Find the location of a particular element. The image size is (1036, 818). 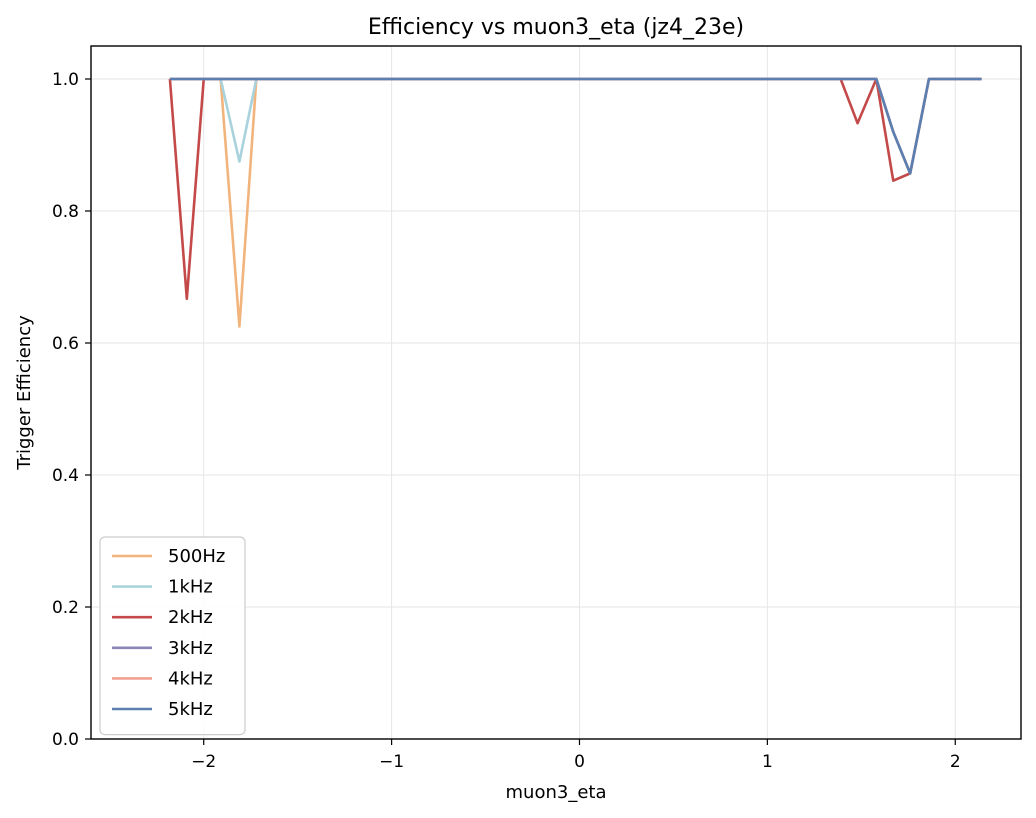

x-tick-label: −2 is located at coordinates (203, 762).